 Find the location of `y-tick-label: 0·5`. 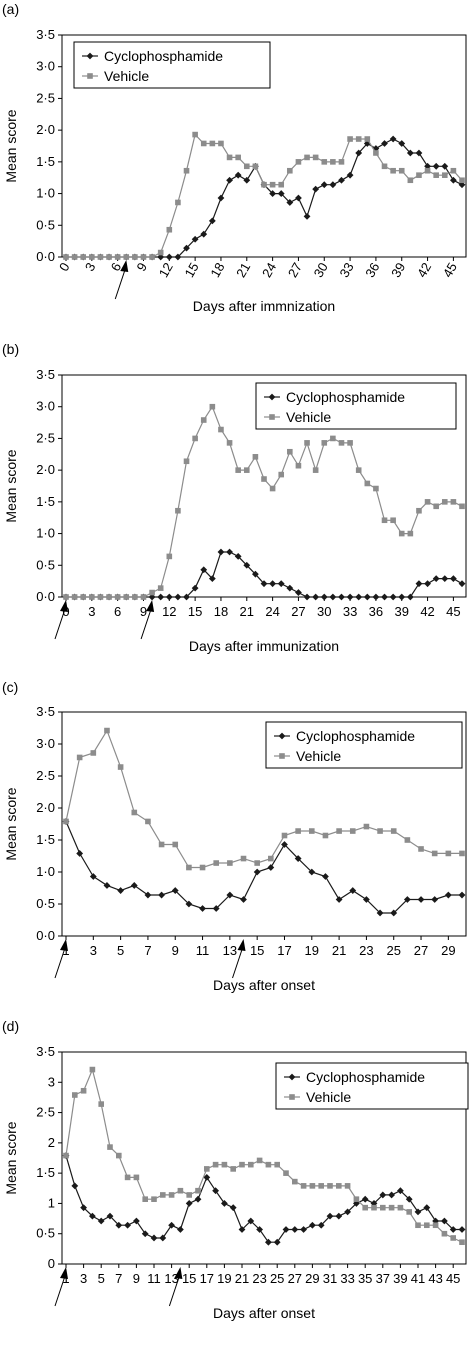

y-tick-label: 0·5 is located at coordinates (45, 903).